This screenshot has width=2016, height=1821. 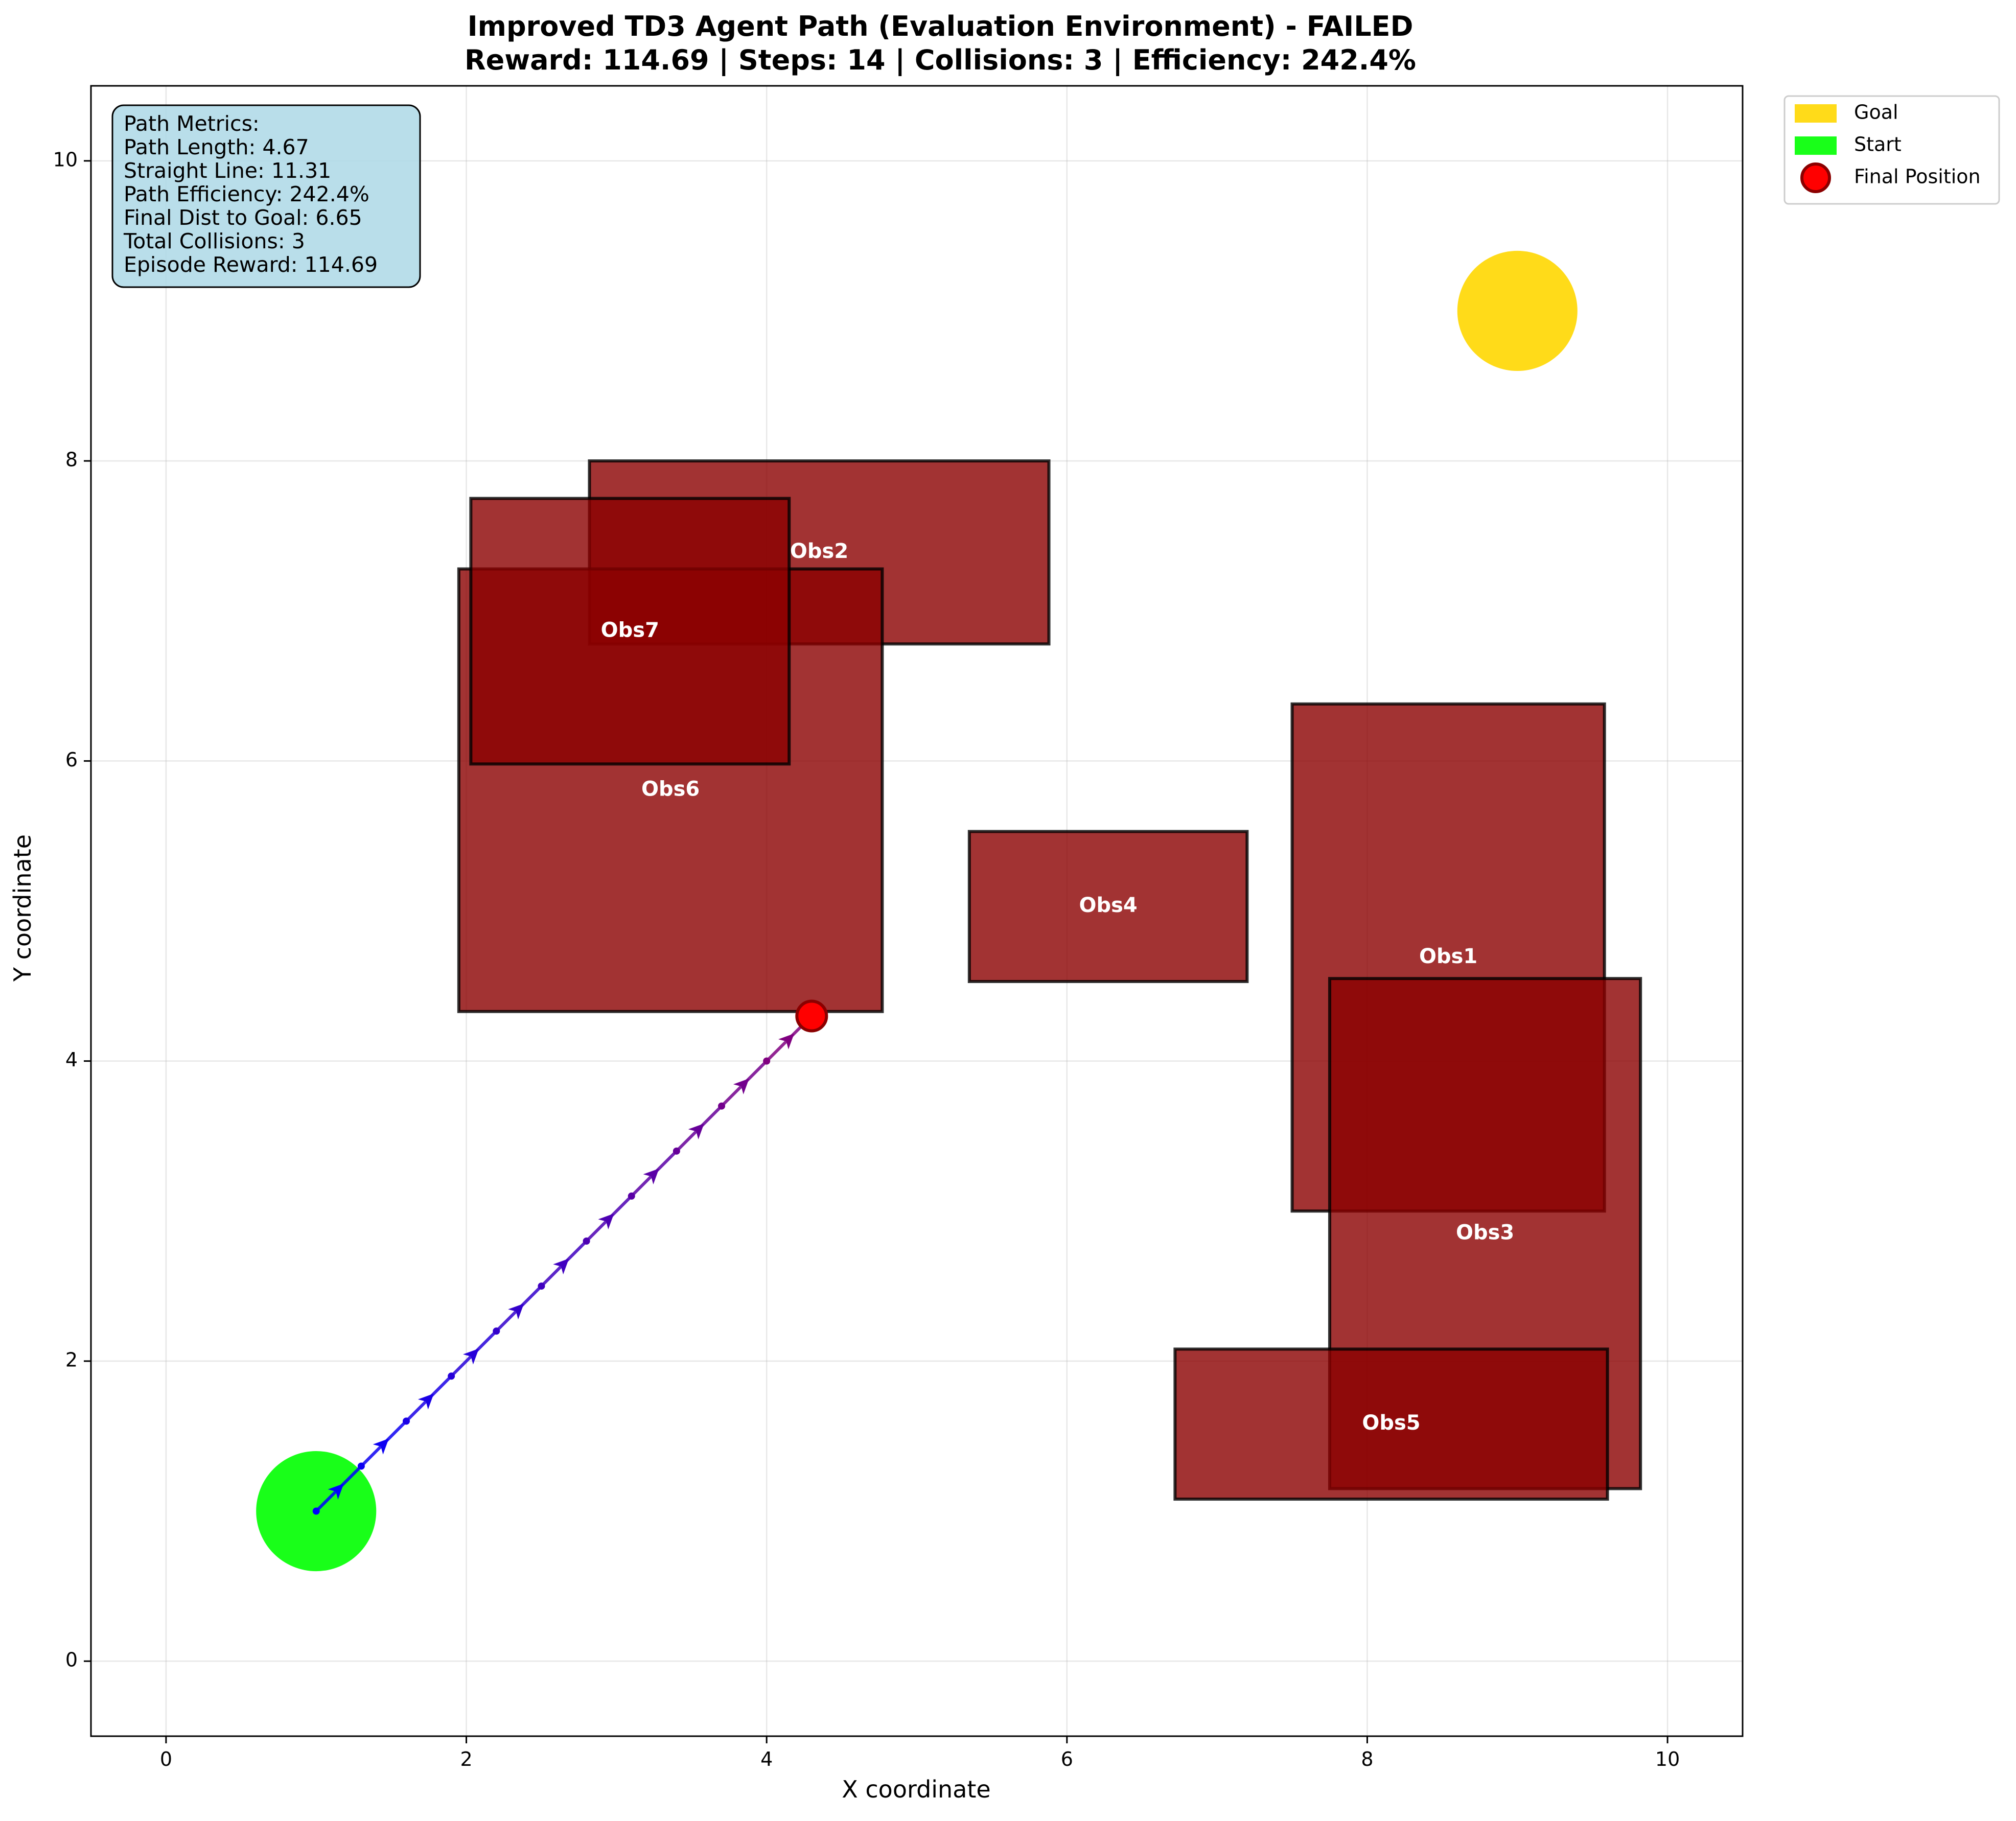 What do you see at coordinates (71, 1359) in the screenshot?
I see `y-tick-label: 2` at bounding box center [71, 1359].